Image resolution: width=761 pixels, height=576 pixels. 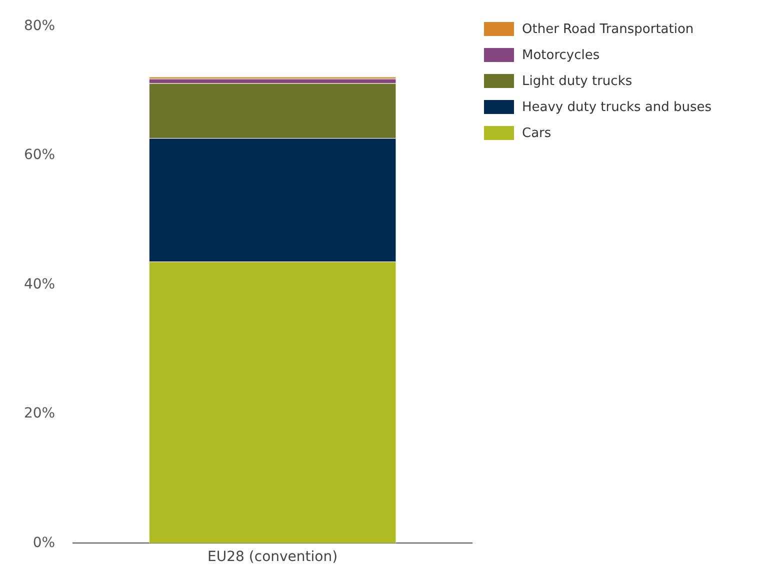 I want to click on legend-label: Light duty trucks, so click(x=577, y=81).